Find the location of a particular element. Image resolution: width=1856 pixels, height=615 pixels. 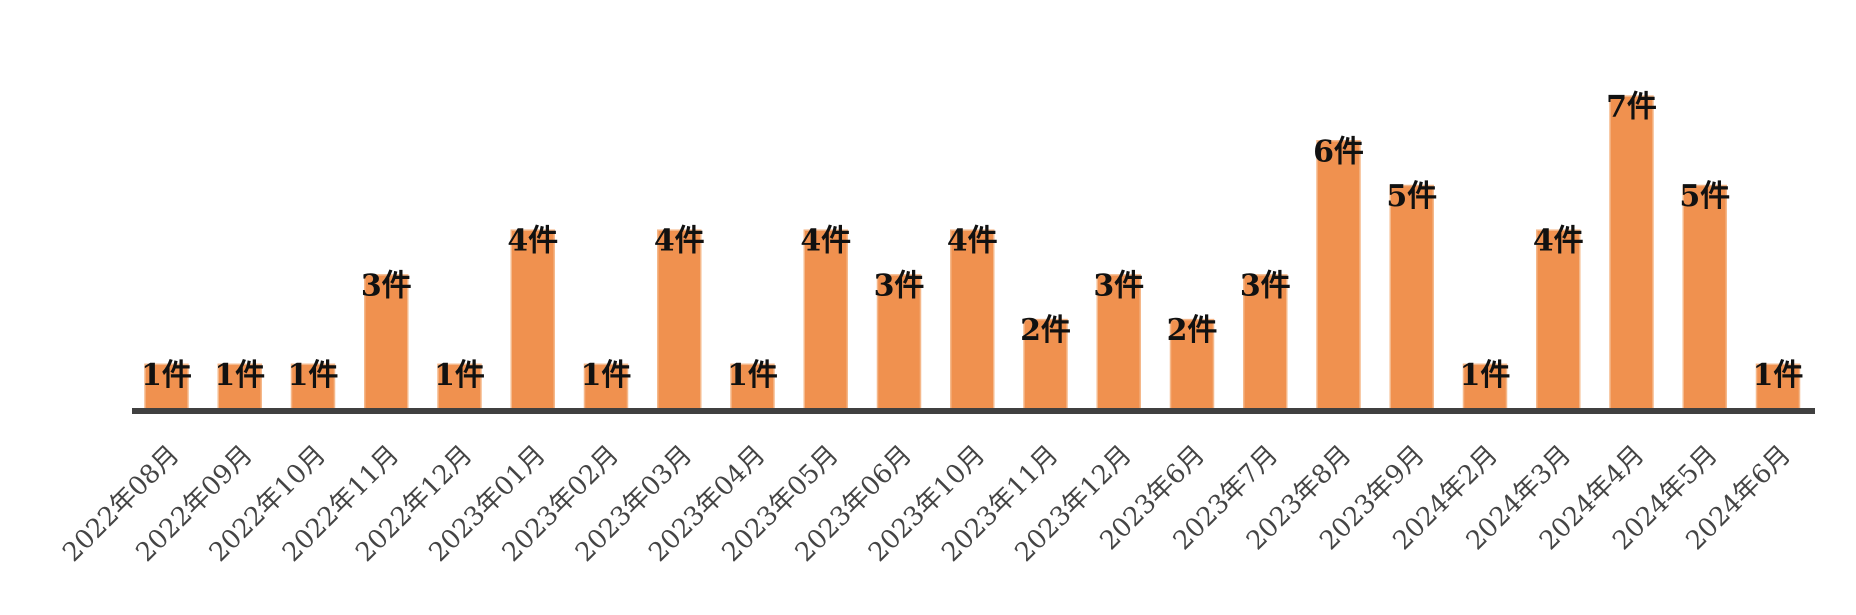

bar-value-label: 6件 is located at coordinates (1338, 151).